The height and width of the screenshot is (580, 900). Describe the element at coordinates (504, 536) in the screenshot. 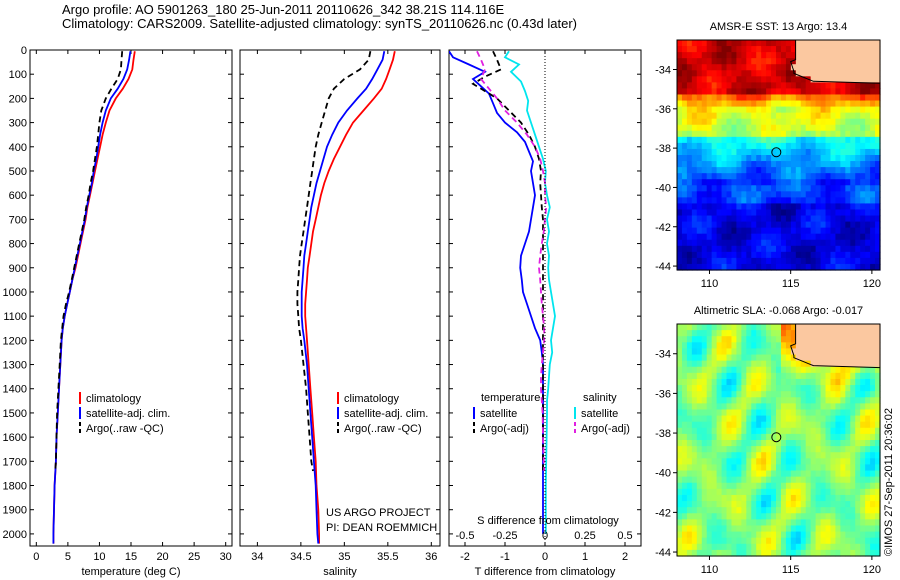

I see `salinity-diff-tick-label-0-25: -0.25` at that location.